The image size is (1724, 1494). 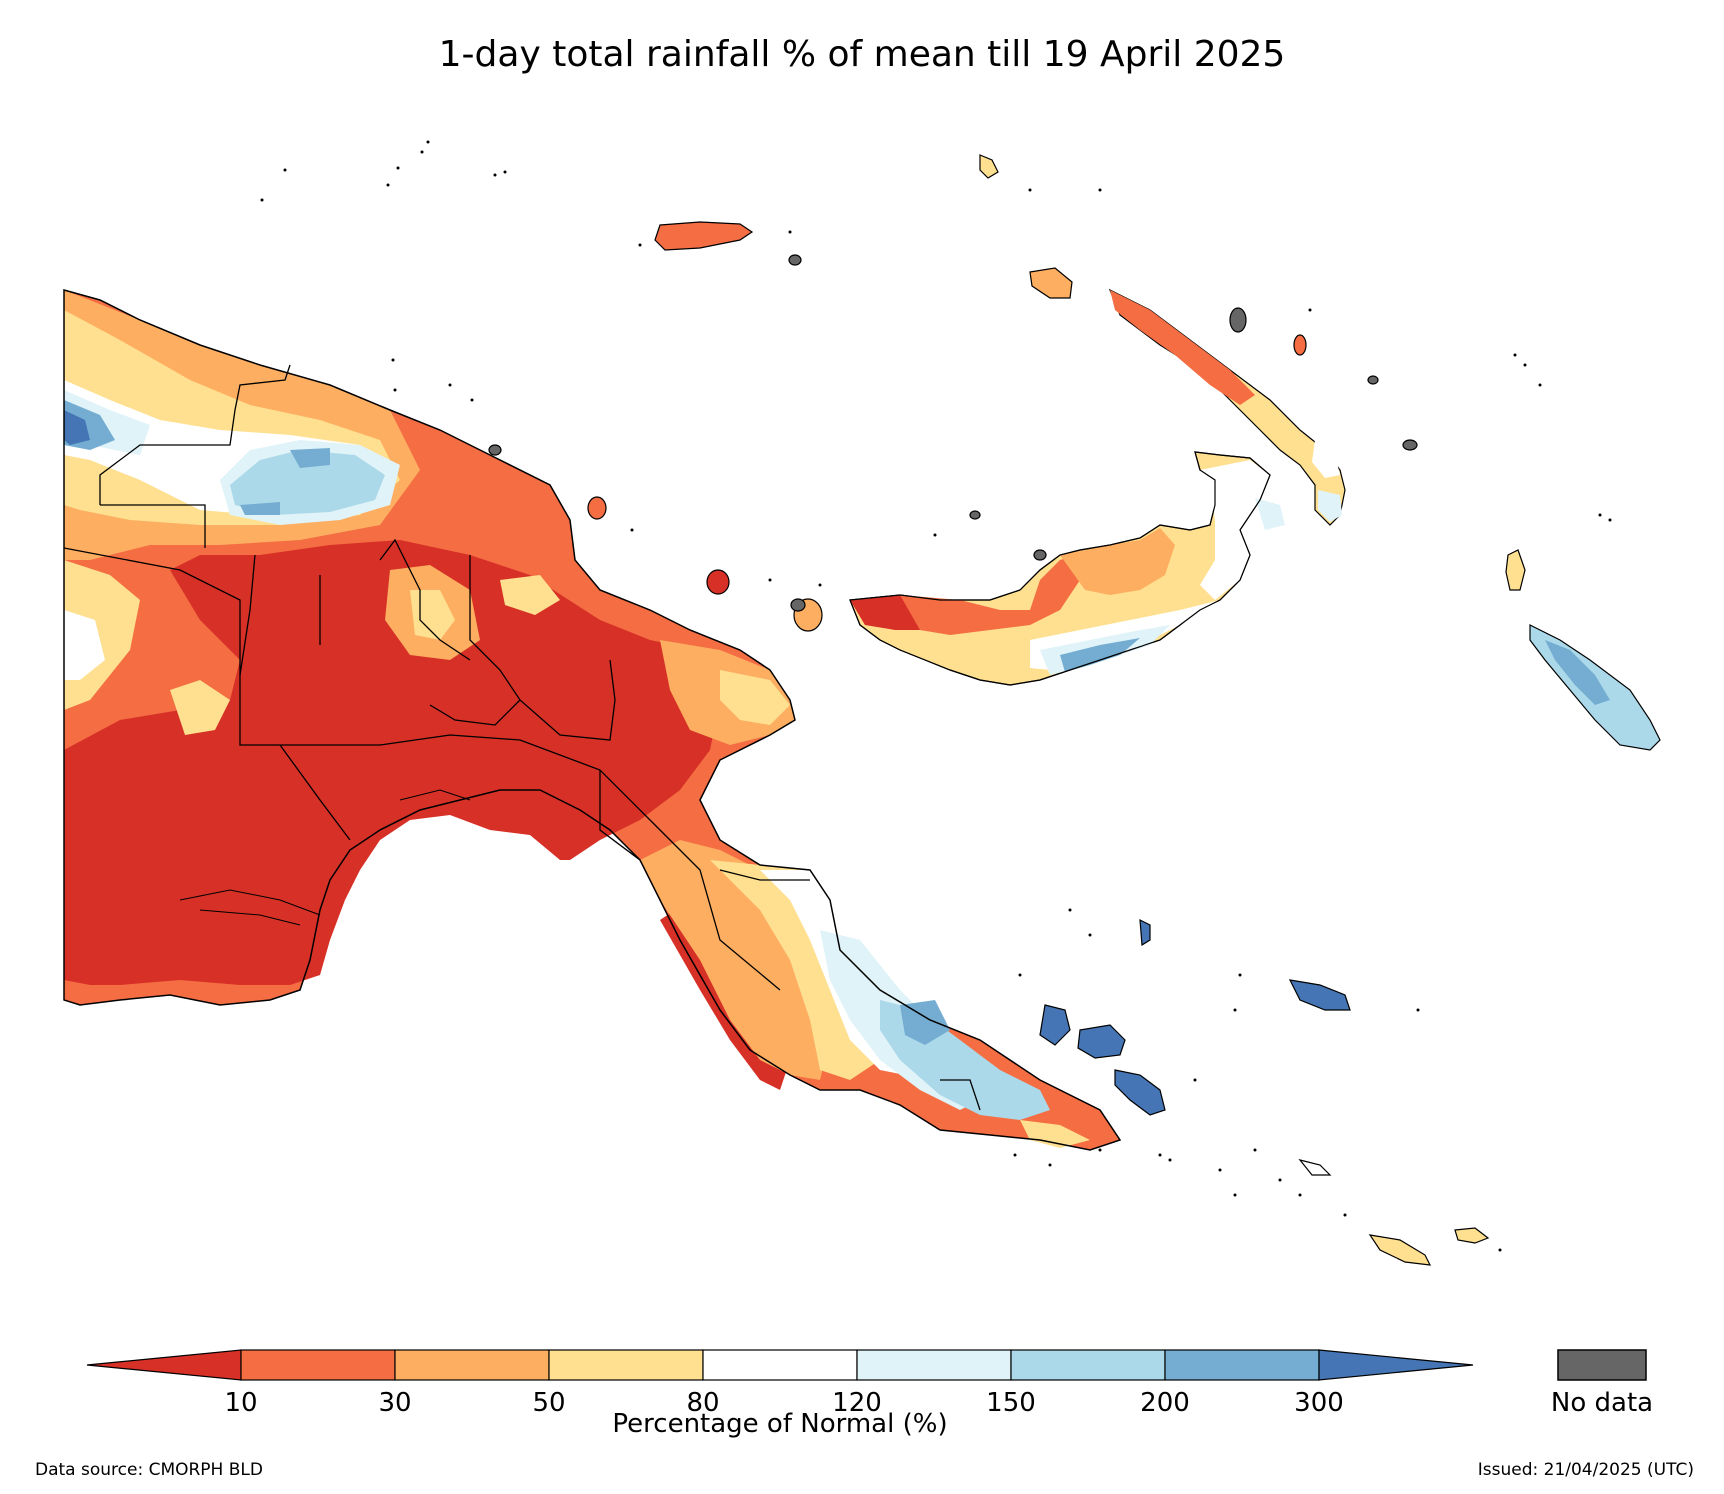 What do you see at coordinates (1182, 347) in the screenshot?
I see `island-new-ireland-orange` at bounding box center [1182, 347].